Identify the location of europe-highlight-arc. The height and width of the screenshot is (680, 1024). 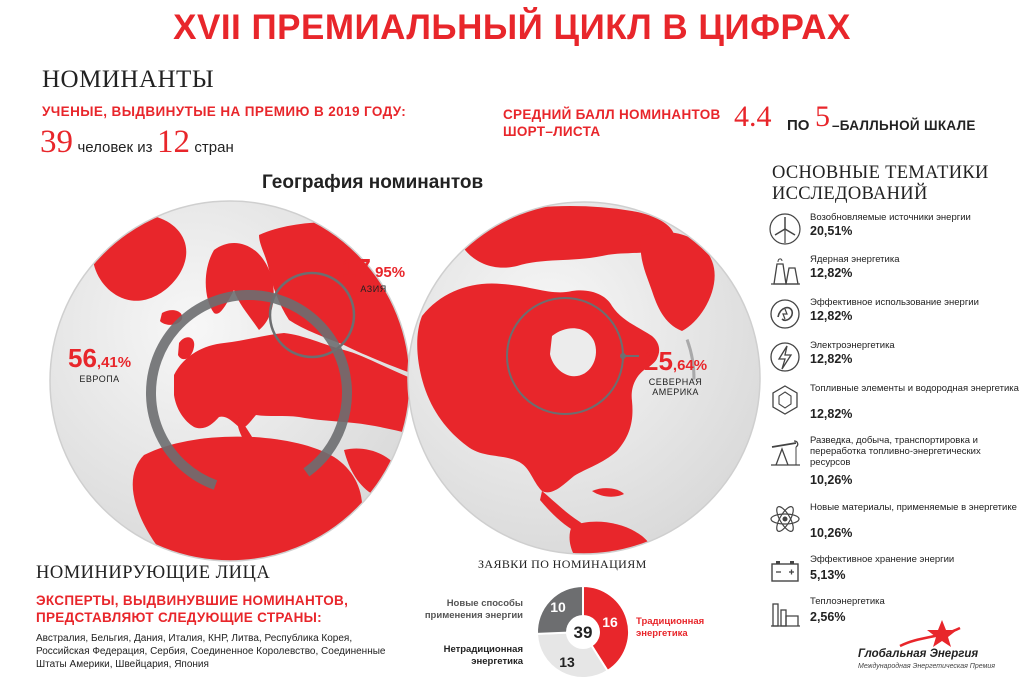
(249, 393).